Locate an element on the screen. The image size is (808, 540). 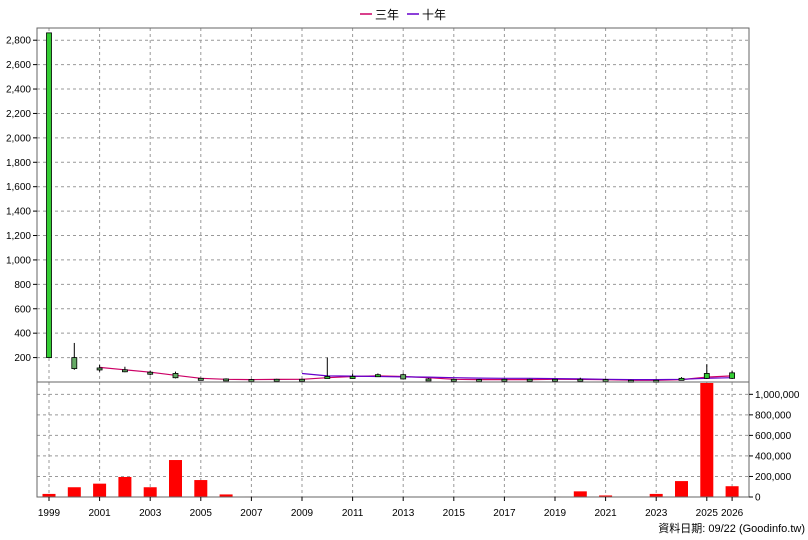
price-tick-label: 1,800 is located at coordinates (18, 163).